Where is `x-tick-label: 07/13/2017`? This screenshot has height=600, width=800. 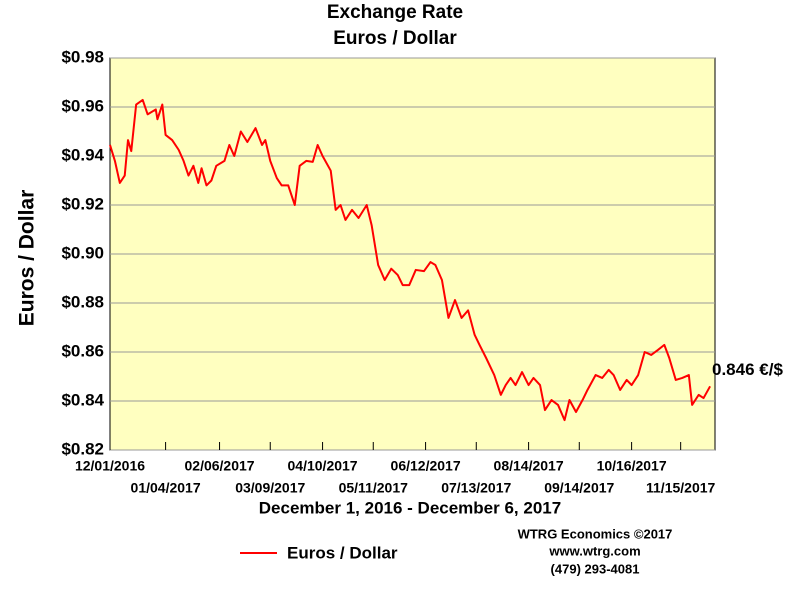 x-tick-label: 07/13/2017 is located at coordinates (476, 488).